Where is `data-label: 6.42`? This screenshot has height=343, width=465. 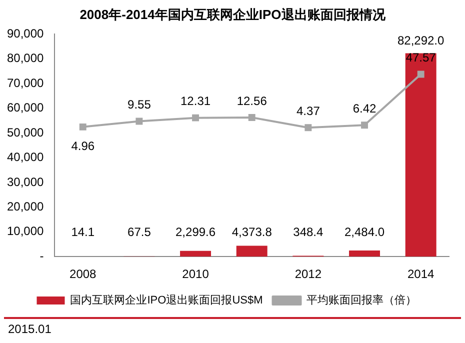
data-label: 6.42 is located at coordinates (364, 108).